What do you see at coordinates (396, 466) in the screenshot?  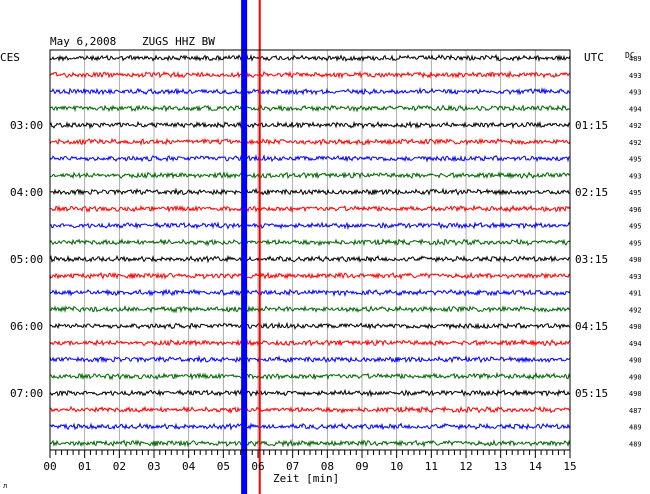 I see `x-tick-label: 10` at bounding box center [396, 466].